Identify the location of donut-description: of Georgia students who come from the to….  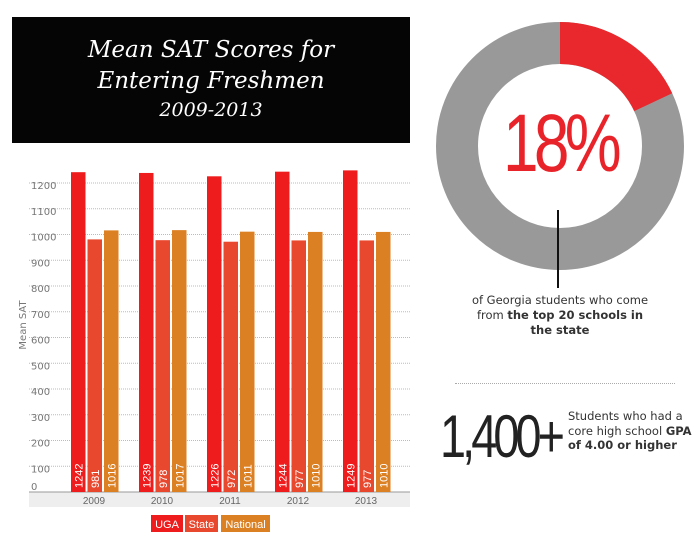
(560, 315).